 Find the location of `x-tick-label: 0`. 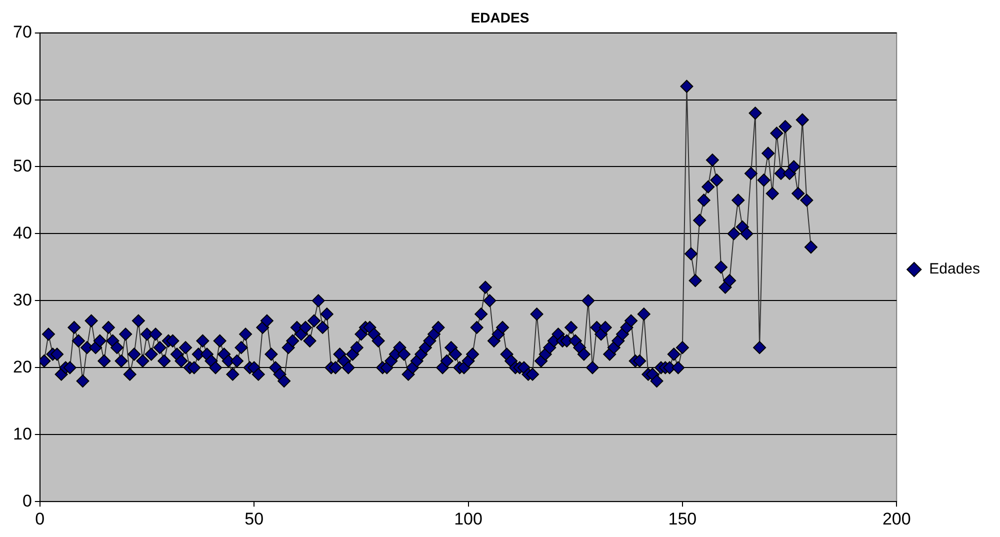

x-tick-label: 0 is located at coordinates (40, 518).